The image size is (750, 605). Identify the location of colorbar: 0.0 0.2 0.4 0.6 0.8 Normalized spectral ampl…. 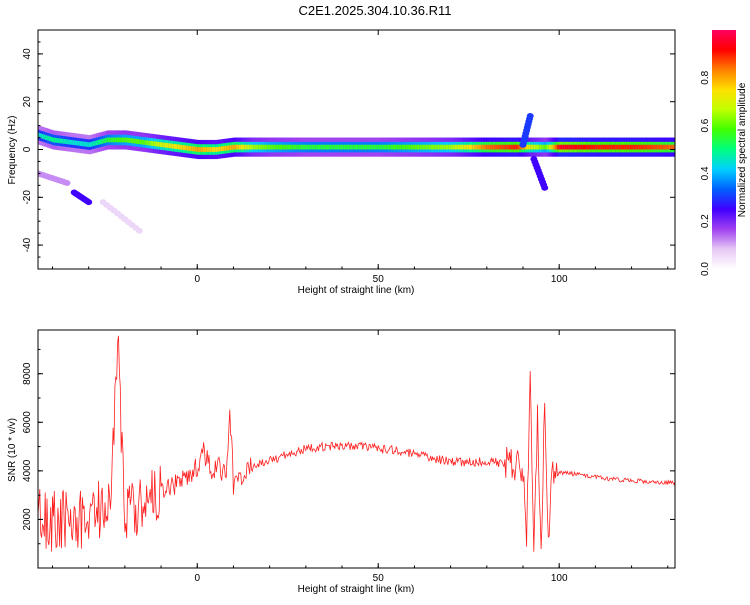
(724, 153).